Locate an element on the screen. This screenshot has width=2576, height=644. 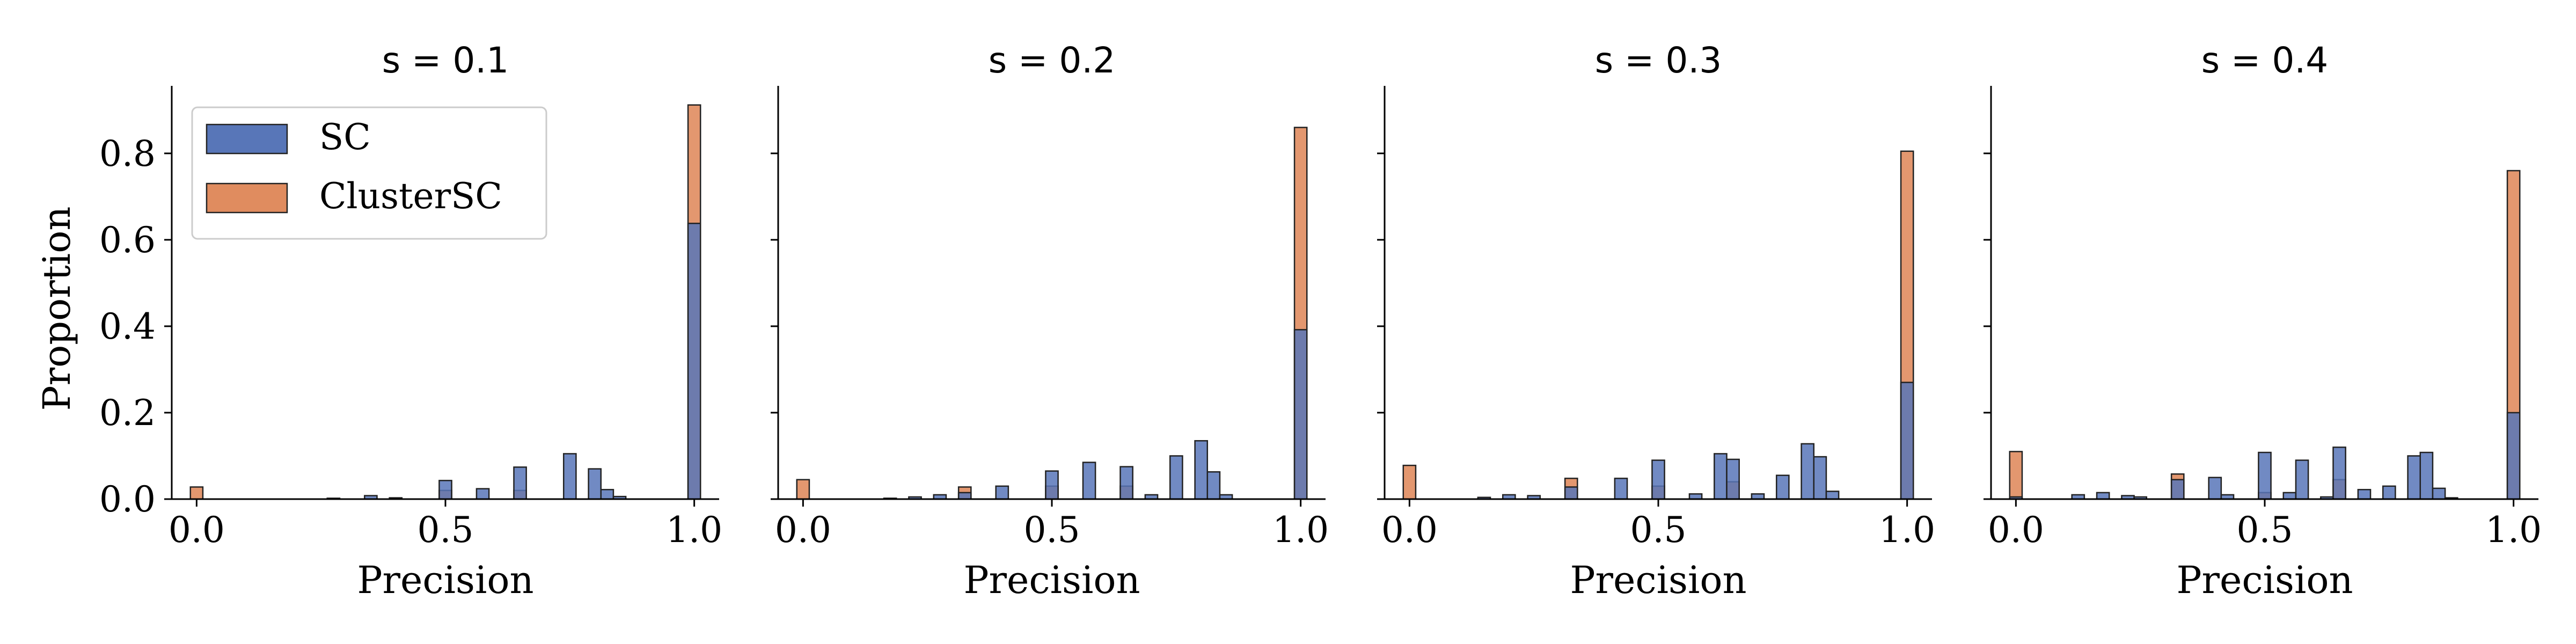
legend-label-clustersc: ClusterSC is located at coordinates (410, 196).